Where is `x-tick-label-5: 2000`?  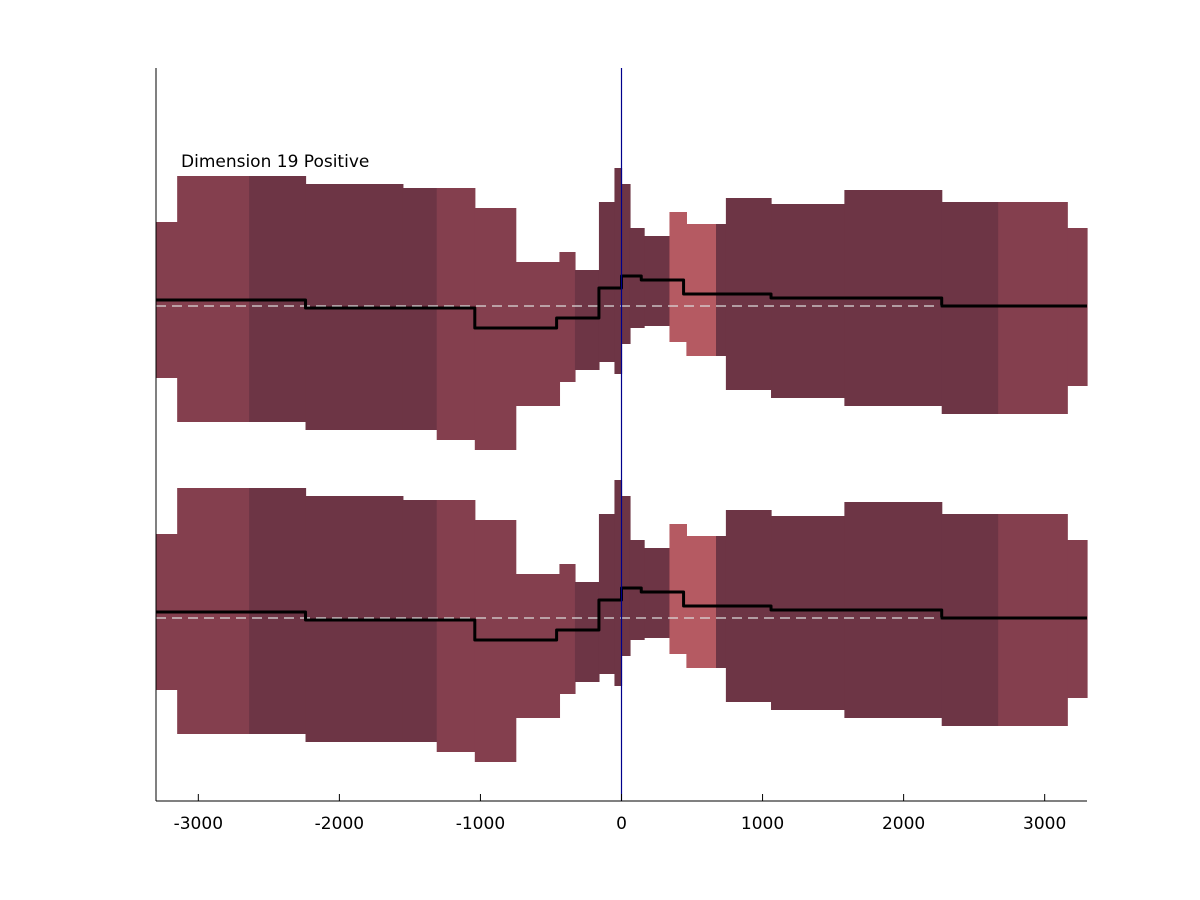 x-tick-label-5: 2000 is located at coordinates (903, 824).